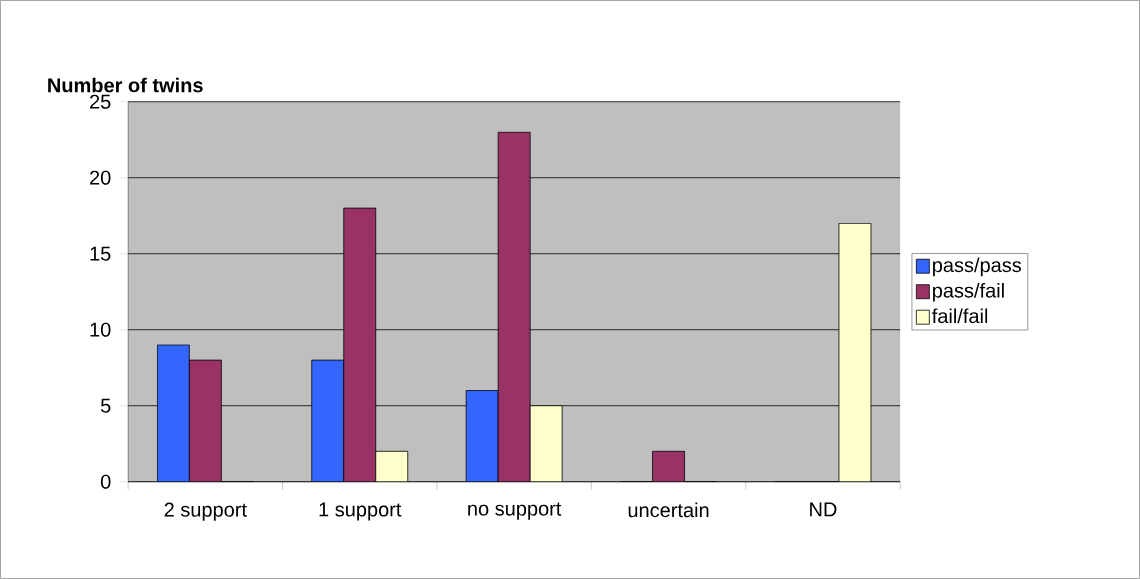 Image resolution: width=1140 pixels, height=579 pixels. I want to click on legend-label: pass/fail, so click(968, 292).